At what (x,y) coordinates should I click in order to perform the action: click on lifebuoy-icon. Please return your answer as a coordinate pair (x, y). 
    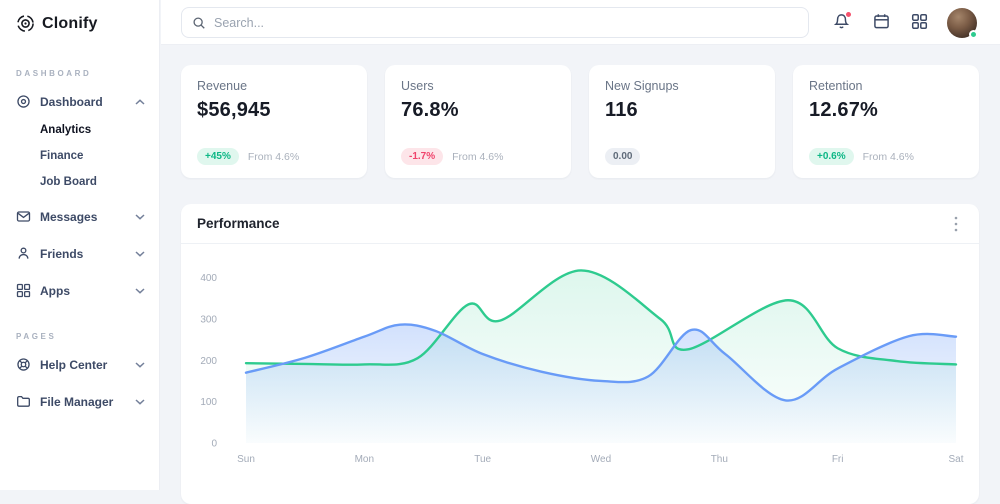
    Looking at the image, I should click on (23, 364).